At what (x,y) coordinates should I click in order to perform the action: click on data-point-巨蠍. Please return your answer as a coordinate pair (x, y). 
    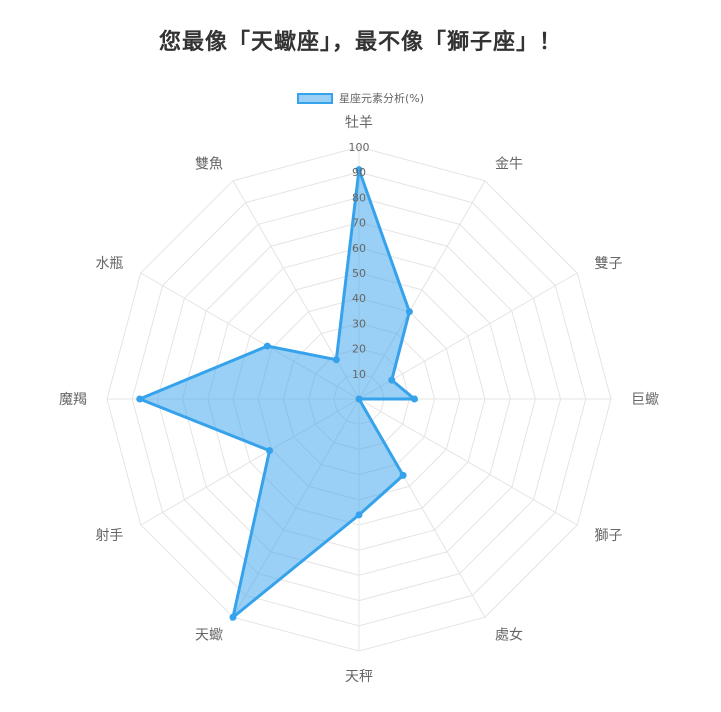
    Looking at the image, I should click on (414, 399).